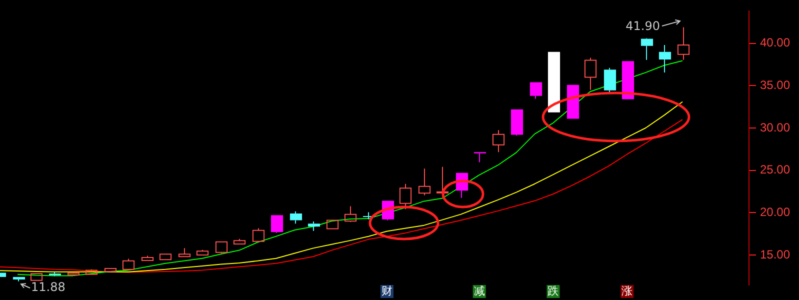 The image size is (799, 300). I want to click on annotation: 11.88, so click(48, 287).